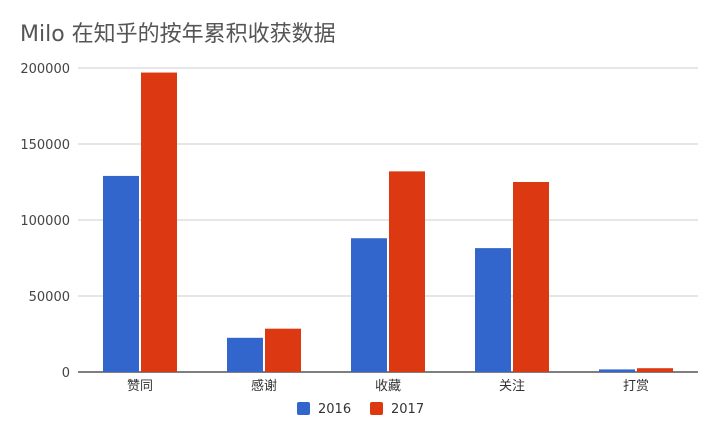  Describe the element at coordinates (178, 34) in the screenshot. I see `chart-title: Milo 在知乎的按年累积收获数据` at that location.